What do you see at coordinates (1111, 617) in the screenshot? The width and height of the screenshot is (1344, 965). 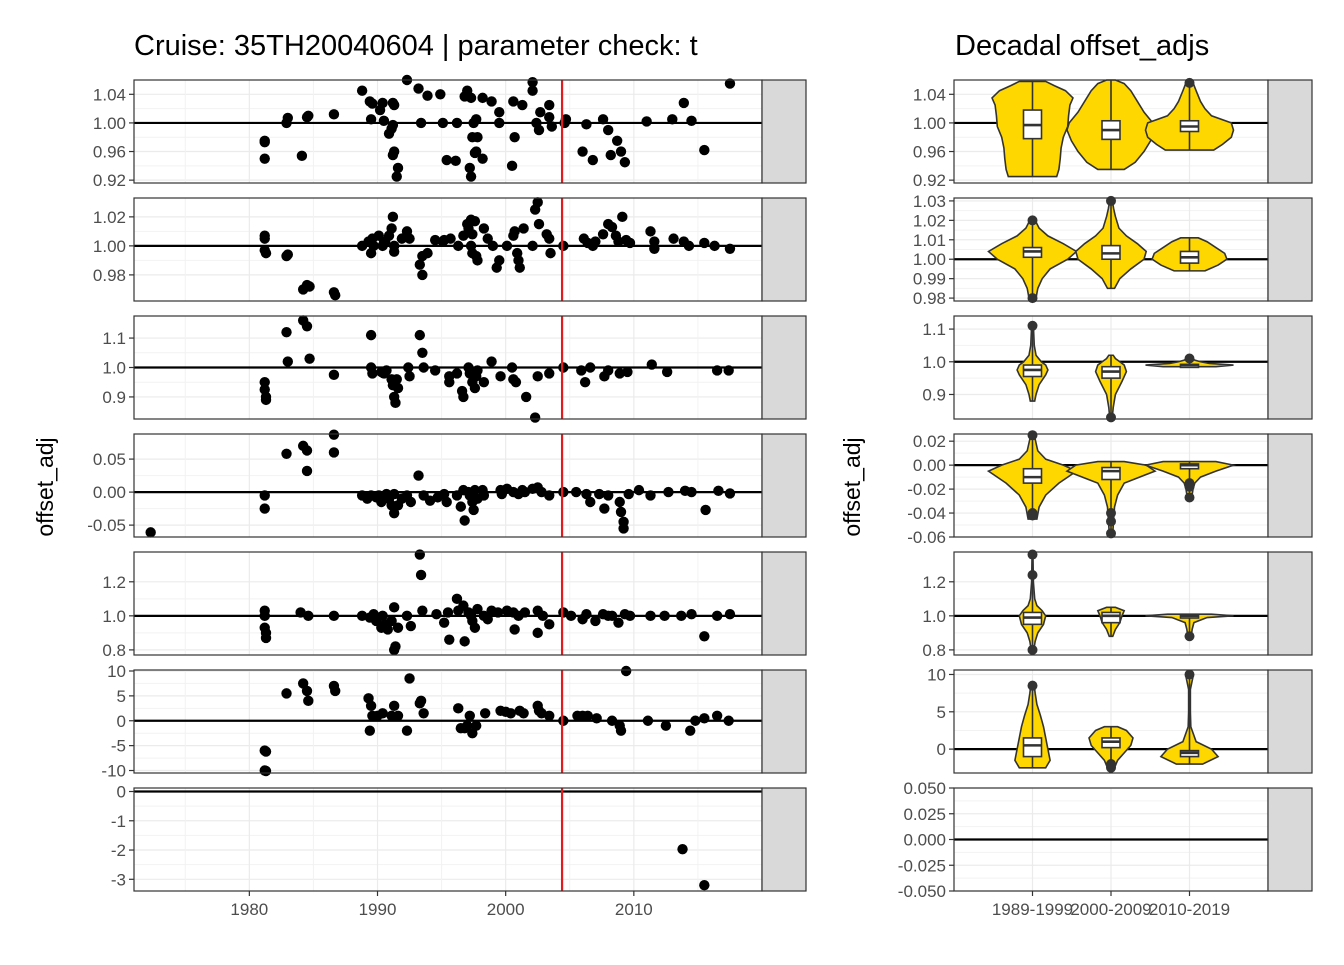 I see `violin-box` at bounding box center [1111, 617].